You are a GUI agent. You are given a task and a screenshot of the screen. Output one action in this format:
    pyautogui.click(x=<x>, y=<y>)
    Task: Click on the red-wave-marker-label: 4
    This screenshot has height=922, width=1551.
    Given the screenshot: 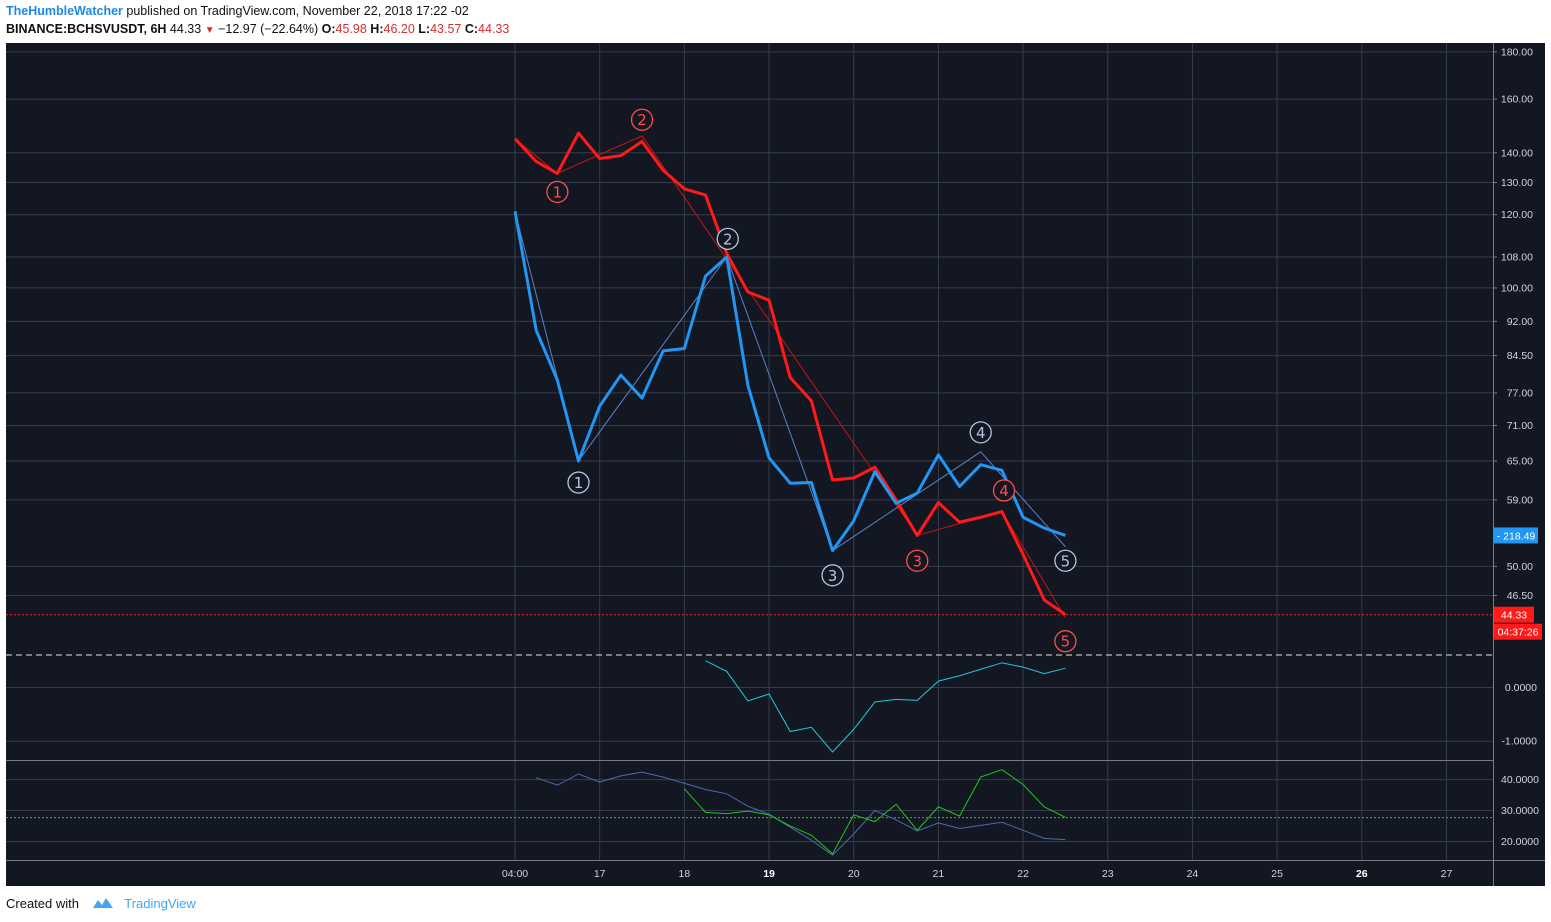 What is the action you would take?
    pyautogui.click(x=1004, y=491)
    